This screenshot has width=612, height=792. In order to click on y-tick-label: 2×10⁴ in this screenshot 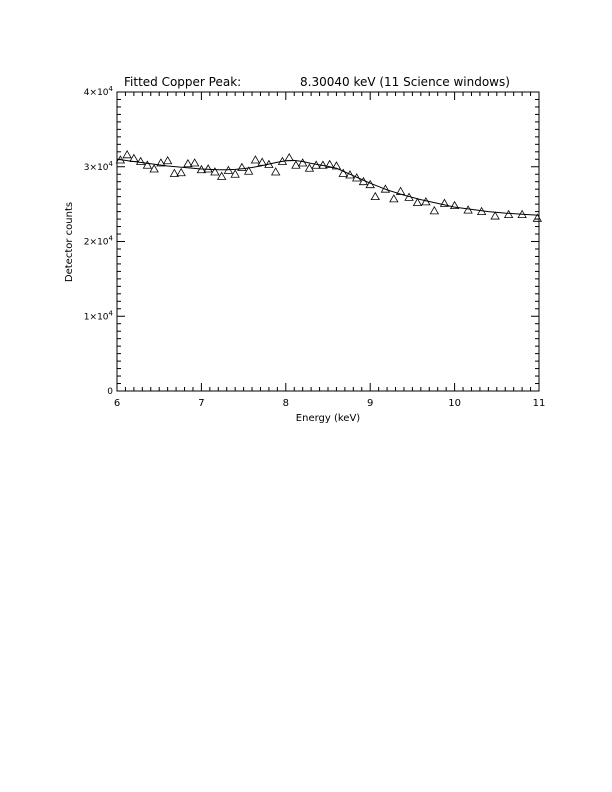, I will do `click(99, 241)`.